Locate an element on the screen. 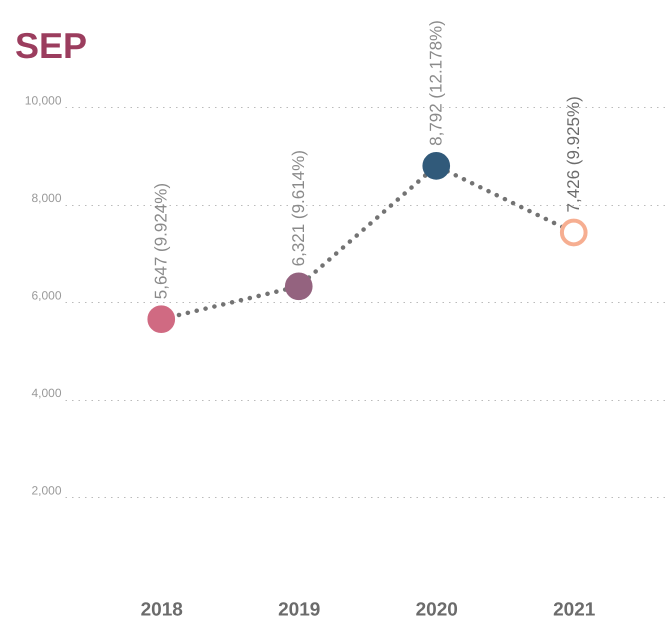 Image resolution: width=670 pixels, height=626 pixels. y-tick-label: 10,000 is located at coordinates (43, 101).